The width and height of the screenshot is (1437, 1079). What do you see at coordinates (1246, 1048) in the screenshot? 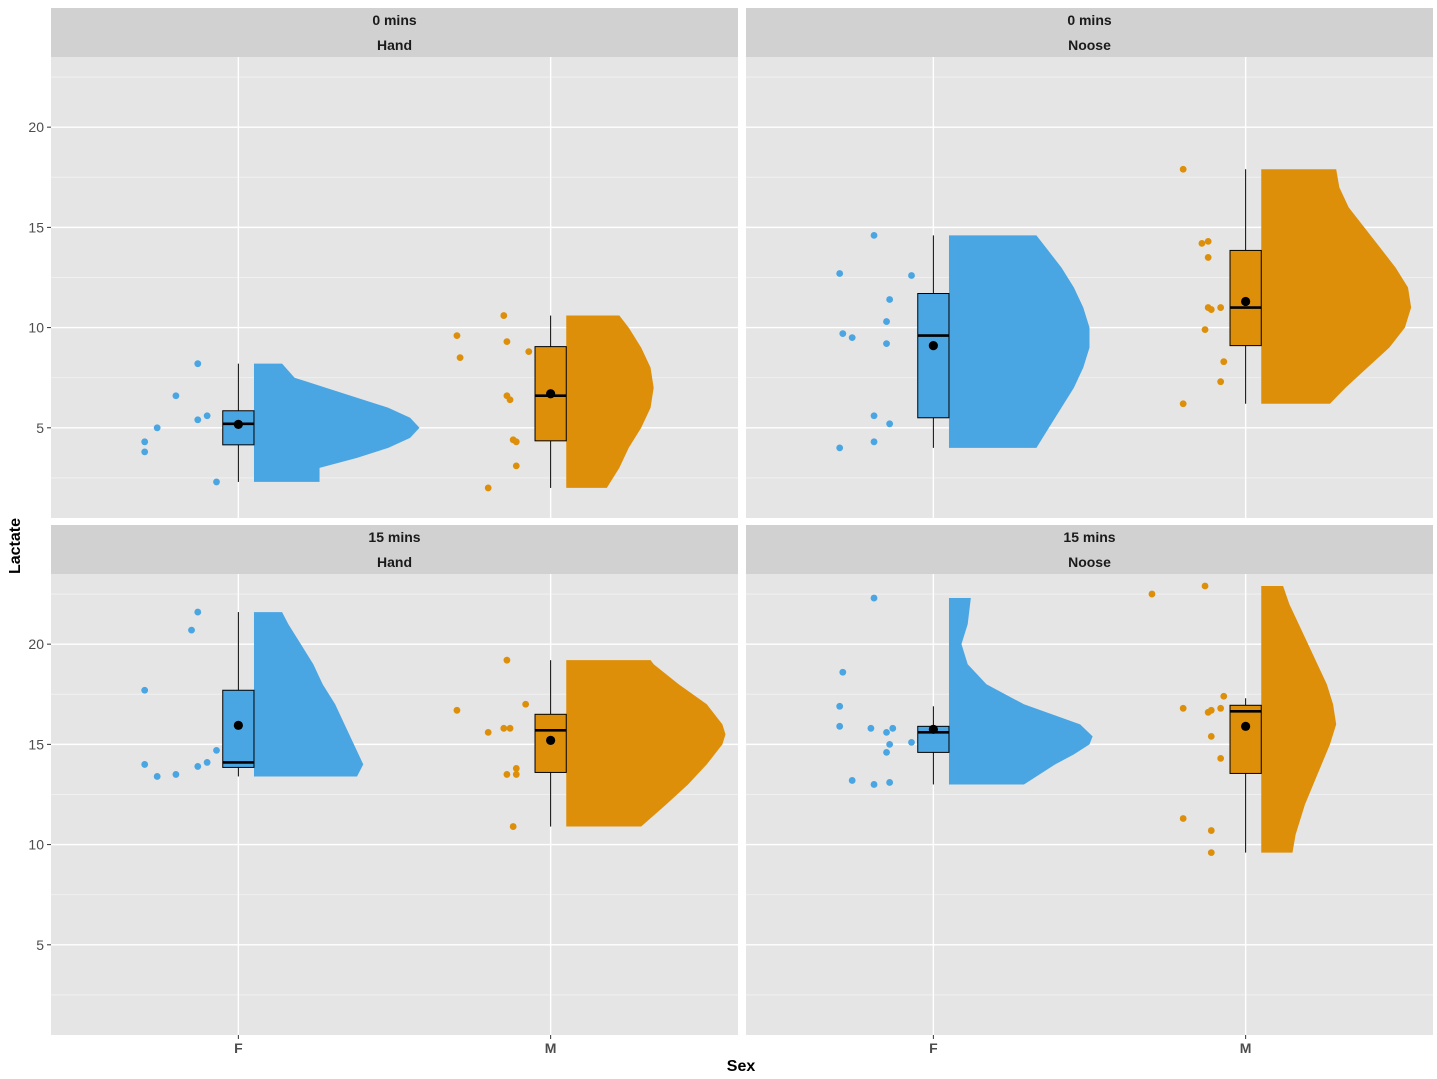
I see `x-tick-label: M` at bounding box center [1246, 1048].